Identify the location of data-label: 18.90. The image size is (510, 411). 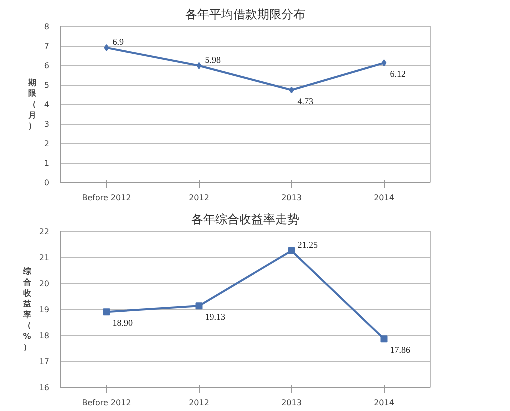
(123, 323).